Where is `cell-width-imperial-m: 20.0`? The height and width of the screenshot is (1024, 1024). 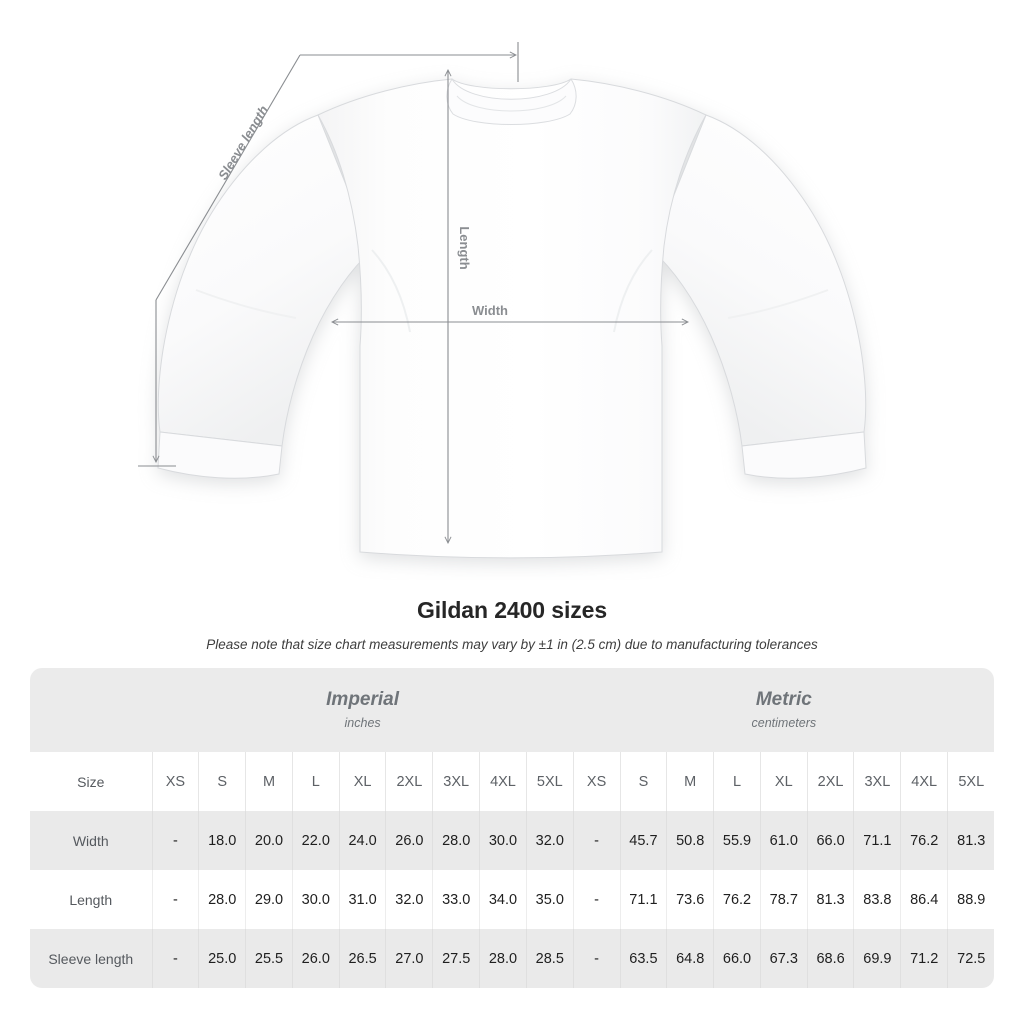
cell-width-imperial-m: 20.0 is located at coordinates (269, 840).